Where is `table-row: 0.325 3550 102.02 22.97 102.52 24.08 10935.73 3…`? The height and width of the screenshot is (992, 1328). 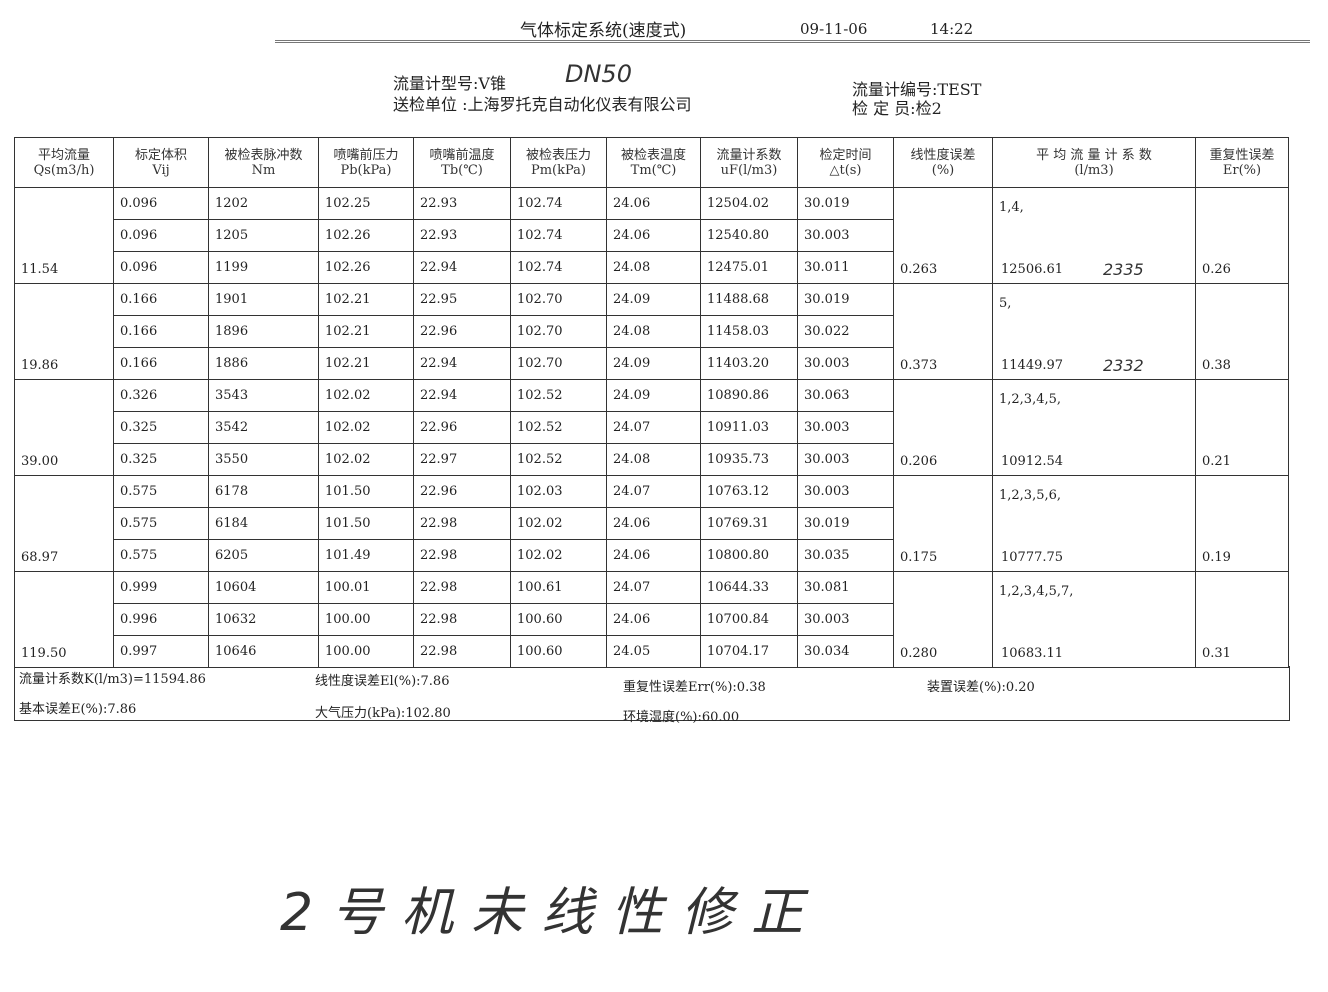
table-row: 0.325 3550 102.02 22.97 102.52 24.08 10935.73 3… is located at coordinates (652, 459).